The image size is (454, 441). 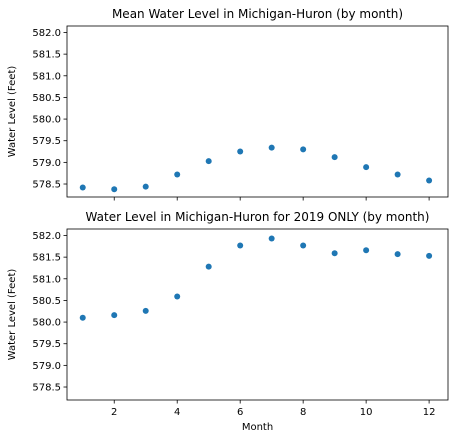 I want to click on x-axis-label: Month, so click(x=257, y=427).